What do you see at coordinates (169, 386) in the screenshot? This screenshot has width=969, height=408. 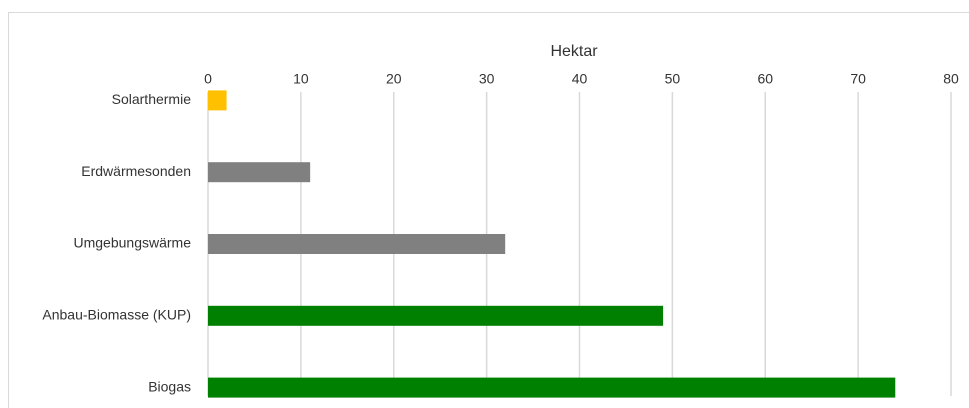 I see `y-tick-label: Biogas` at bounding box center [169, 386].